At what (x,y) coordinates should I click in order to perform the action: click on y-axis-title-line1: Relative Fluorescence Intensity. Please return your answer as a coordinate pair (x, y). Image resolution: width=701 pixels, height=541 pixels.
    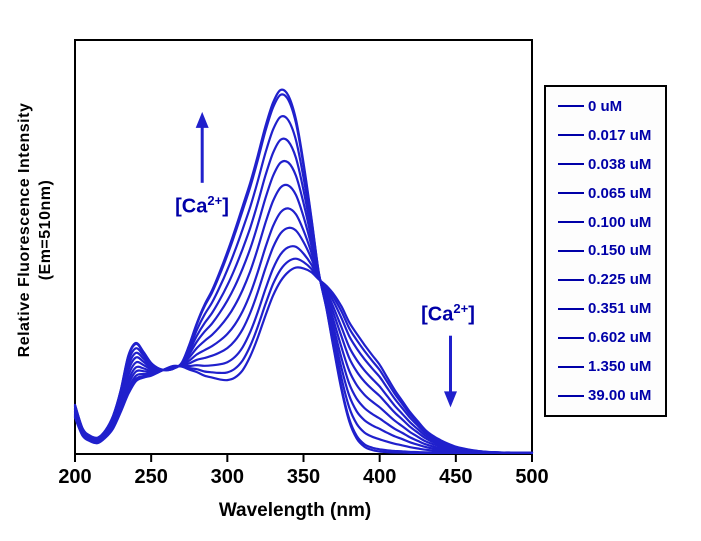
    Looking at the image, I should click on (24, 230).